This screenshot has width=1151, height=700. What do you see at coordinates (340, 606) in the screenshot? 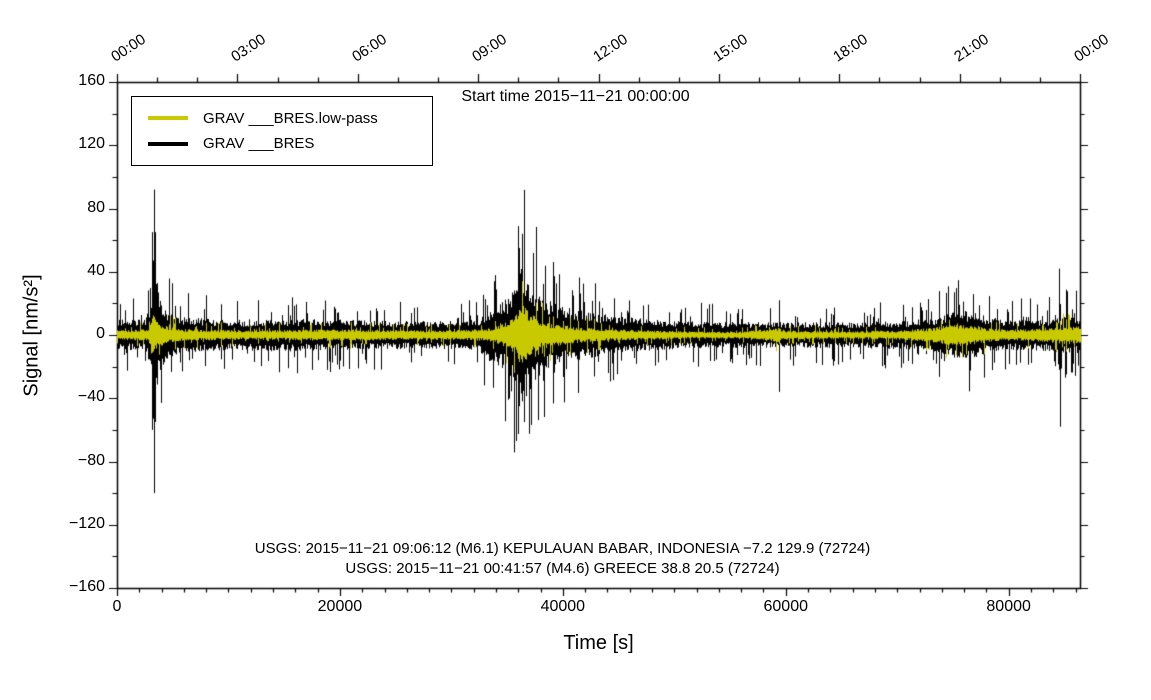
I see `x-tick-label: 20000` at bounding box center [340, 606].